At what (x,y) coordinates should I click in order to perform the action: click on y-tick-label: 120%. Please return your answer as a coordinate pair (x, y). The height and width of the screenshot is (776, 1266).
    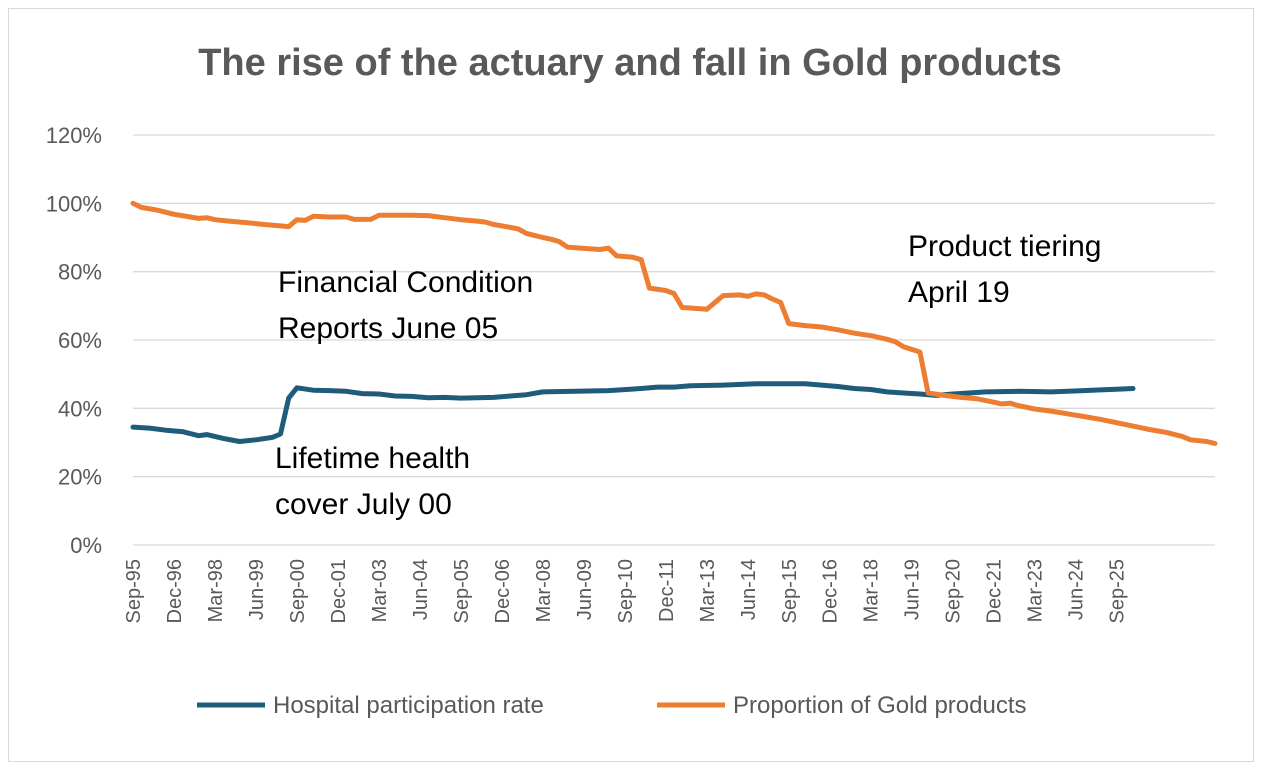
    Looking at the image, I should click on (74, 135).